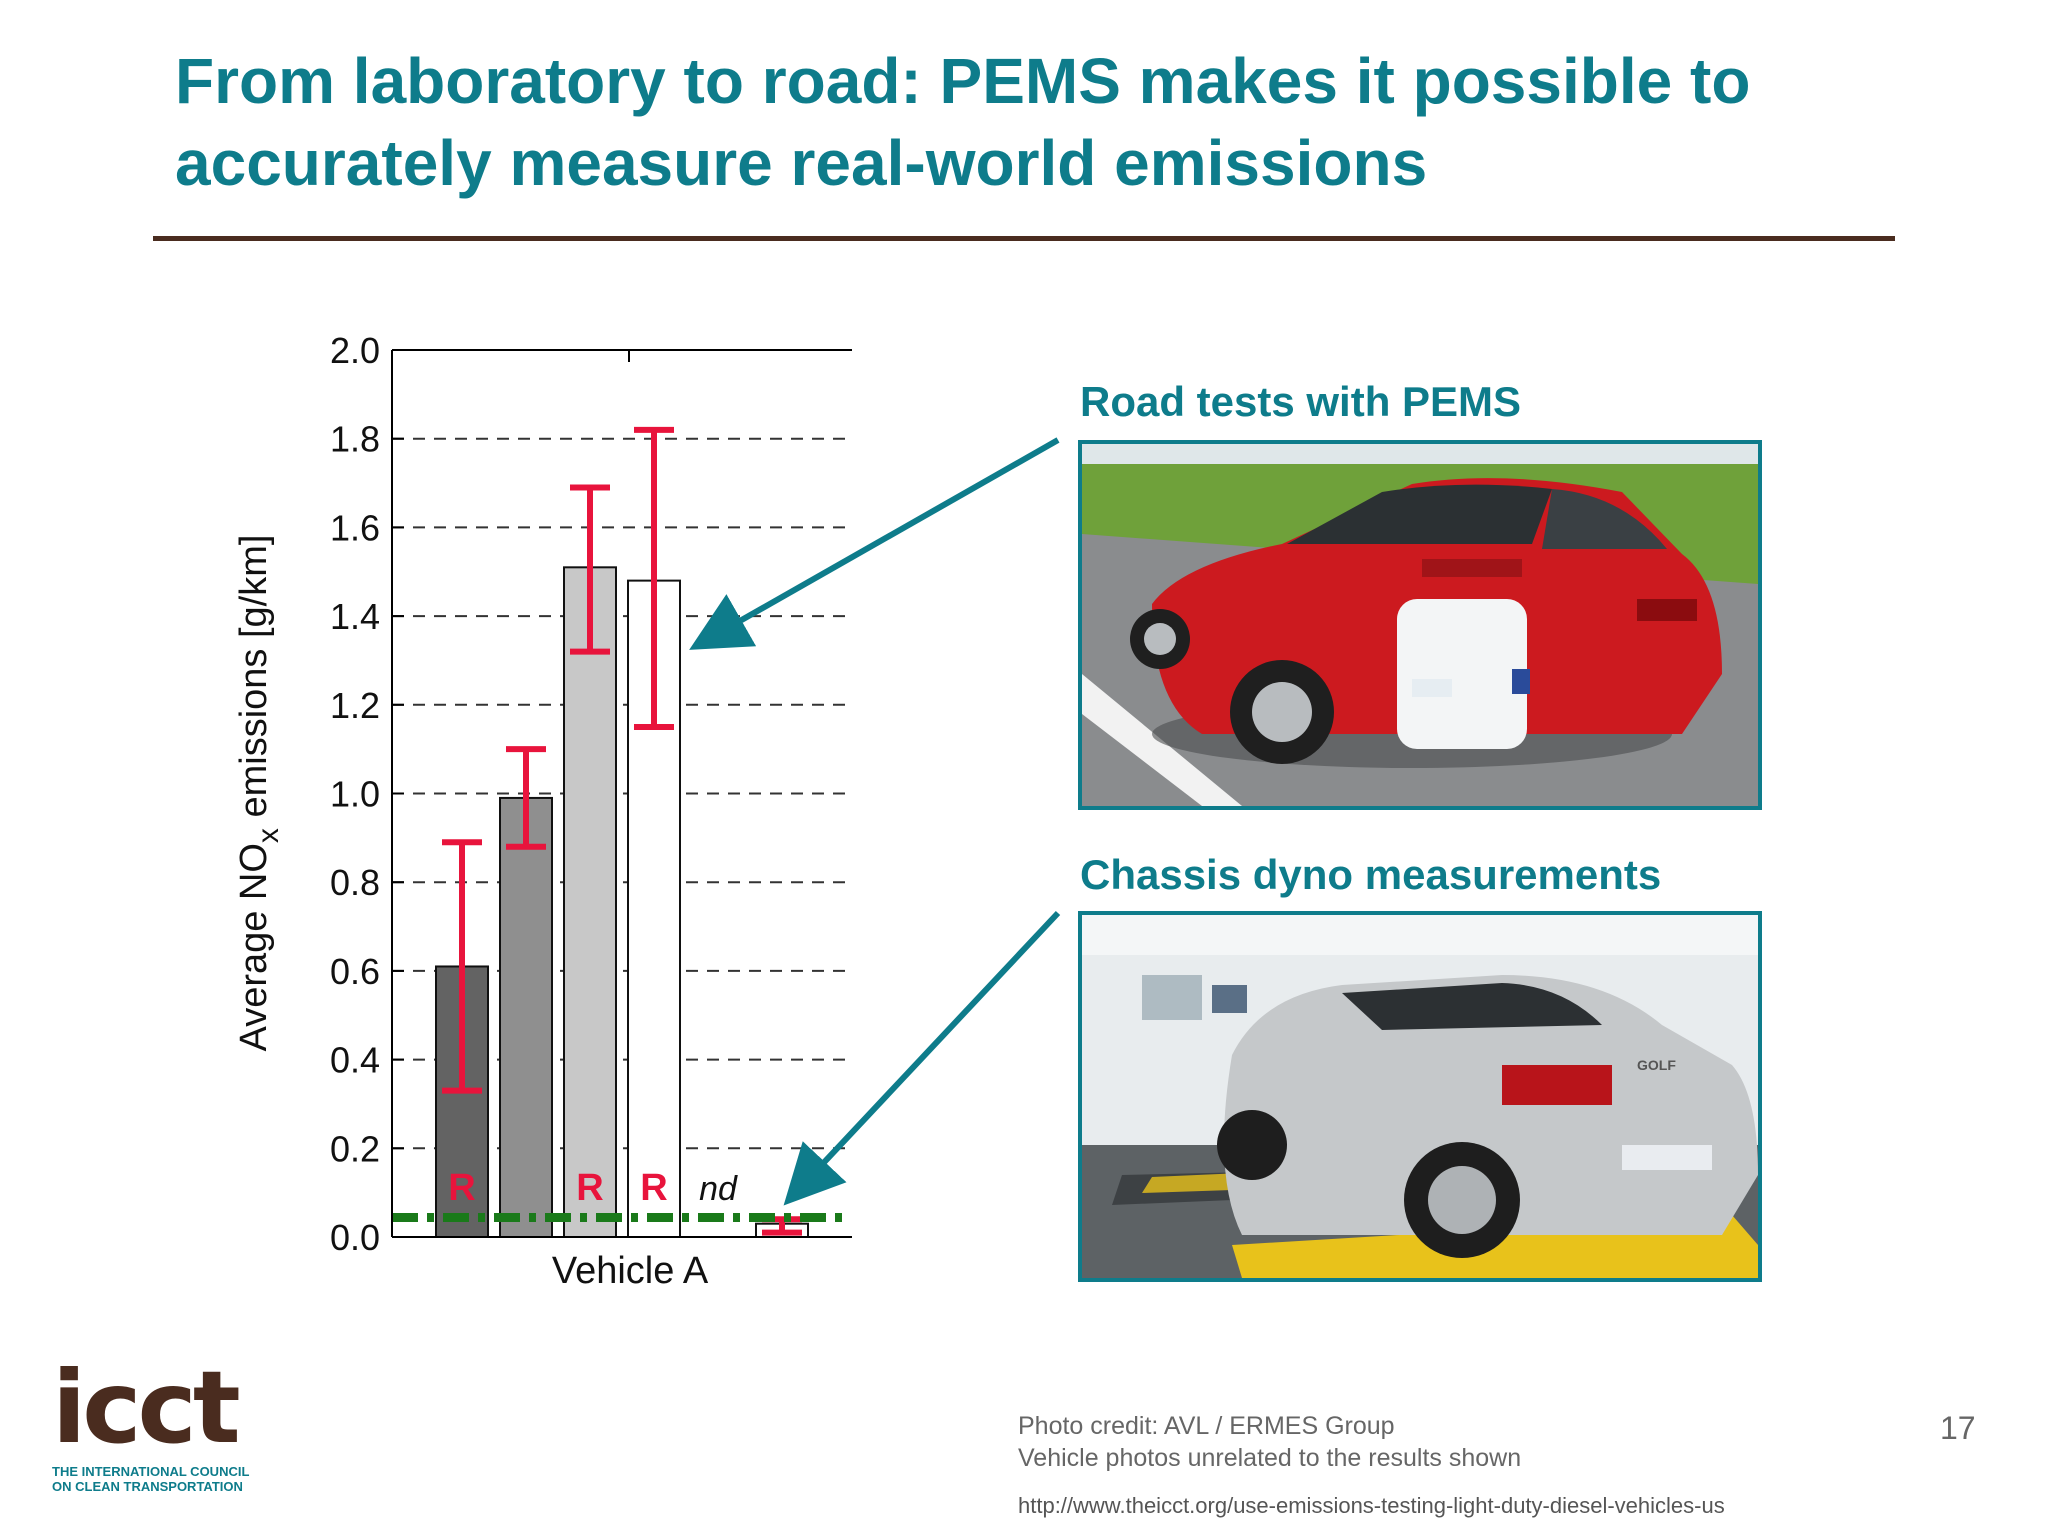  I want to click on page-number: 17, so click(1958, 1428).